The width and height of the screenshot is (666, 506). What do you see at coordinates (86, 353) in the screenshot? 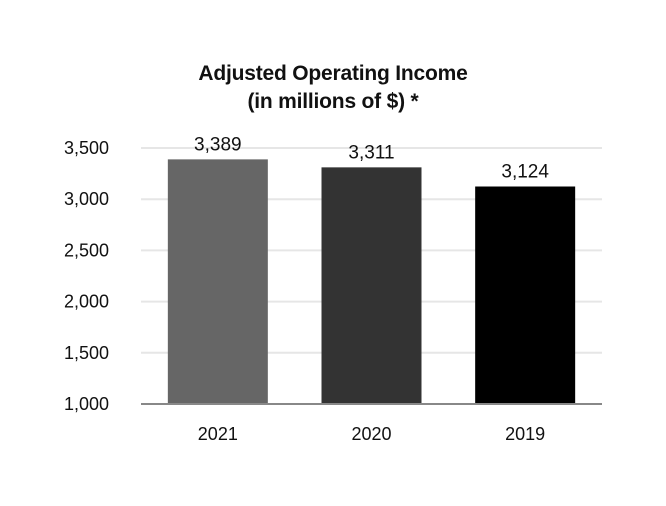
I see `y-tick-label: 1,500` at bounding box center [86, 353].